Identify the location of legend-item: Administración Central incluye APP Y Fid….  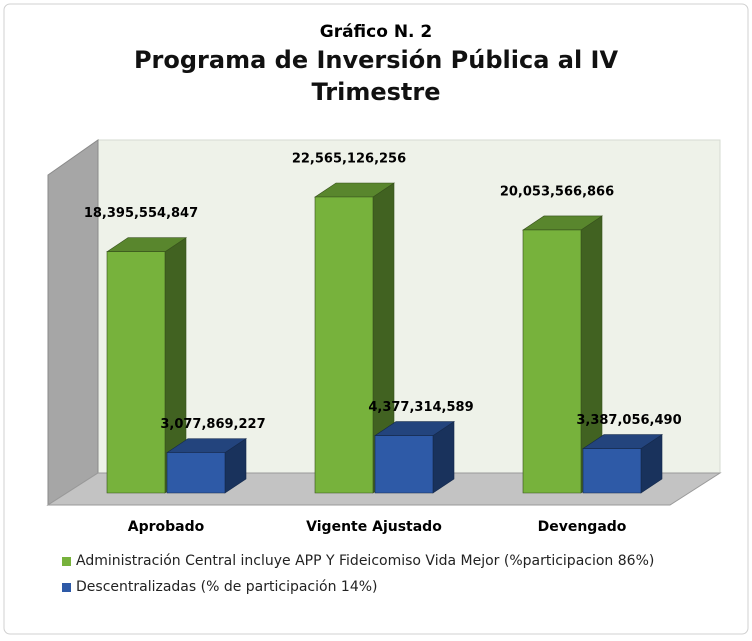
(392, 561).